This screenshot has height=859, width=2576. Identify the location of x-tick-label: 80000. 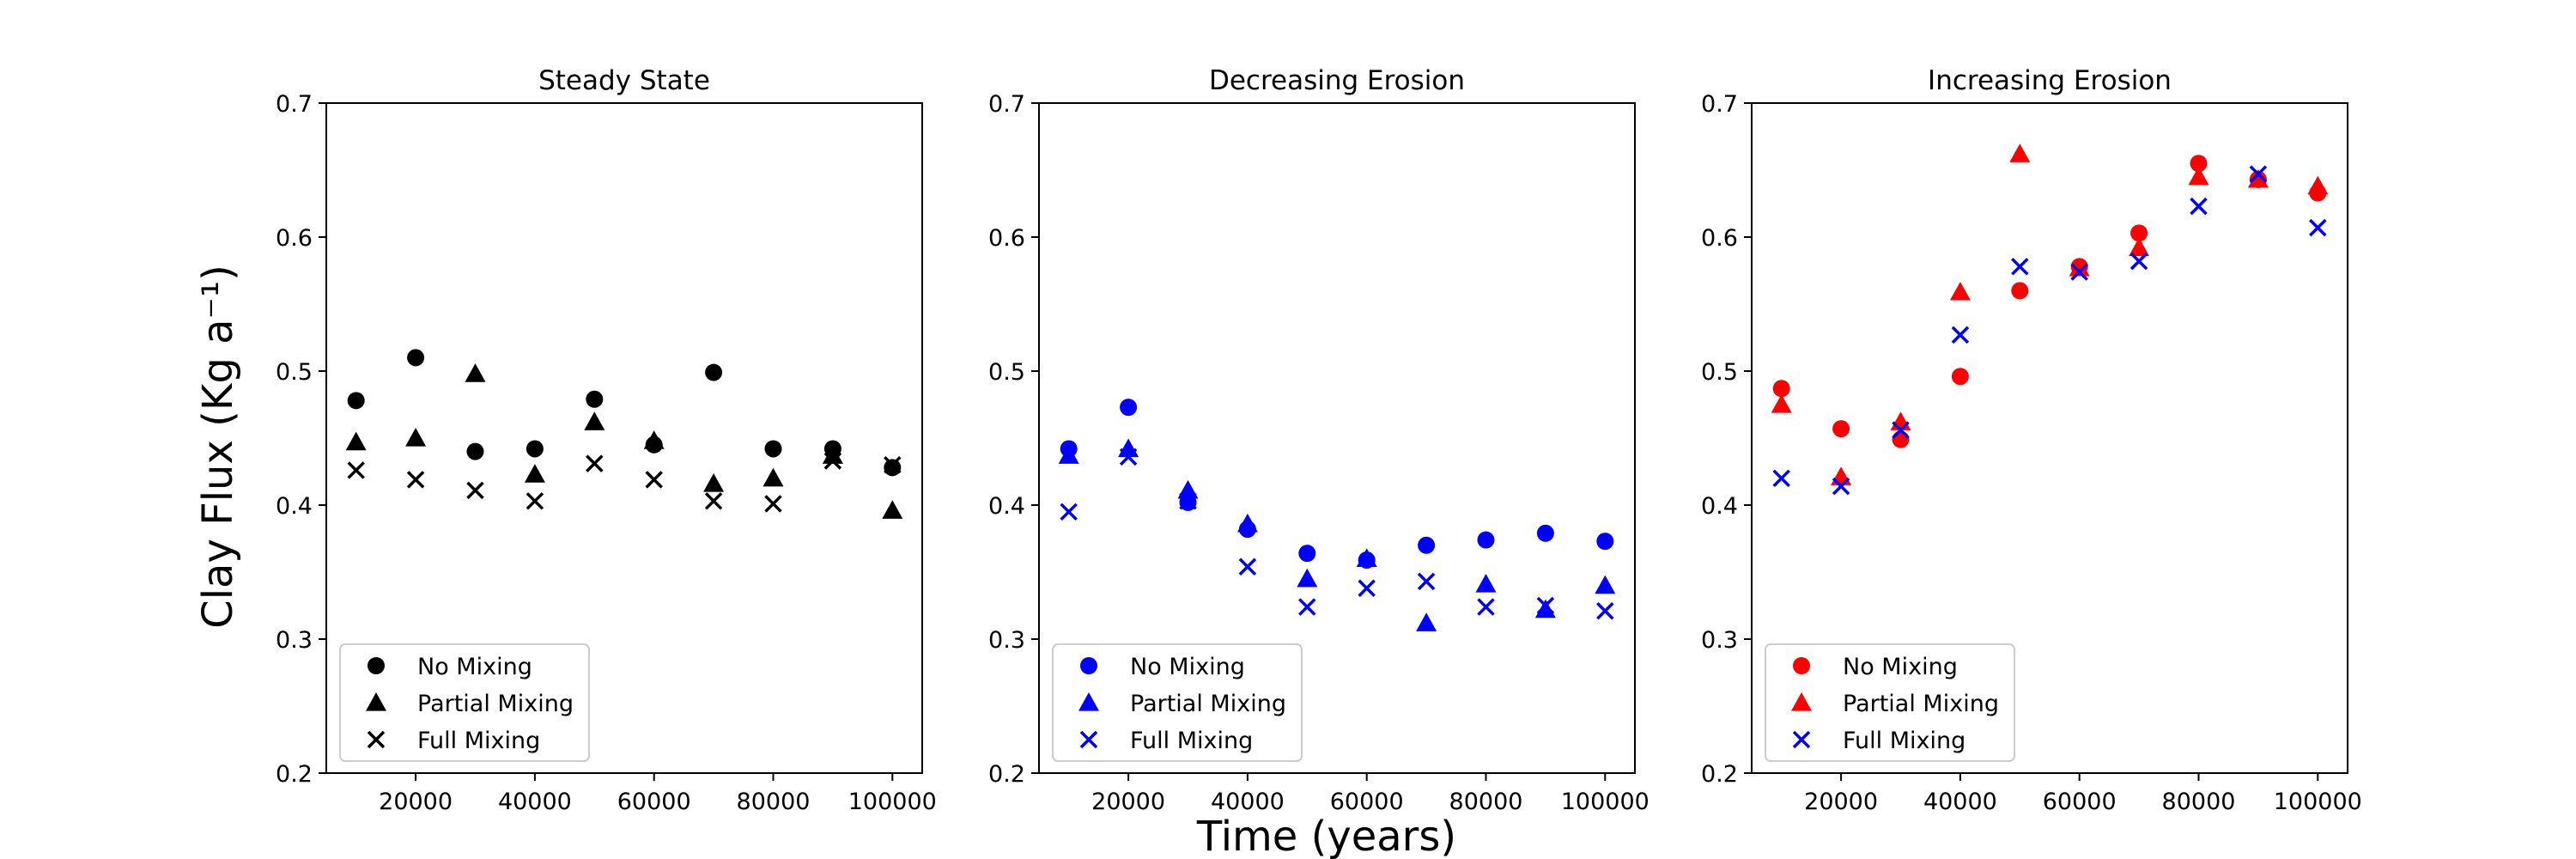
(774, 802).